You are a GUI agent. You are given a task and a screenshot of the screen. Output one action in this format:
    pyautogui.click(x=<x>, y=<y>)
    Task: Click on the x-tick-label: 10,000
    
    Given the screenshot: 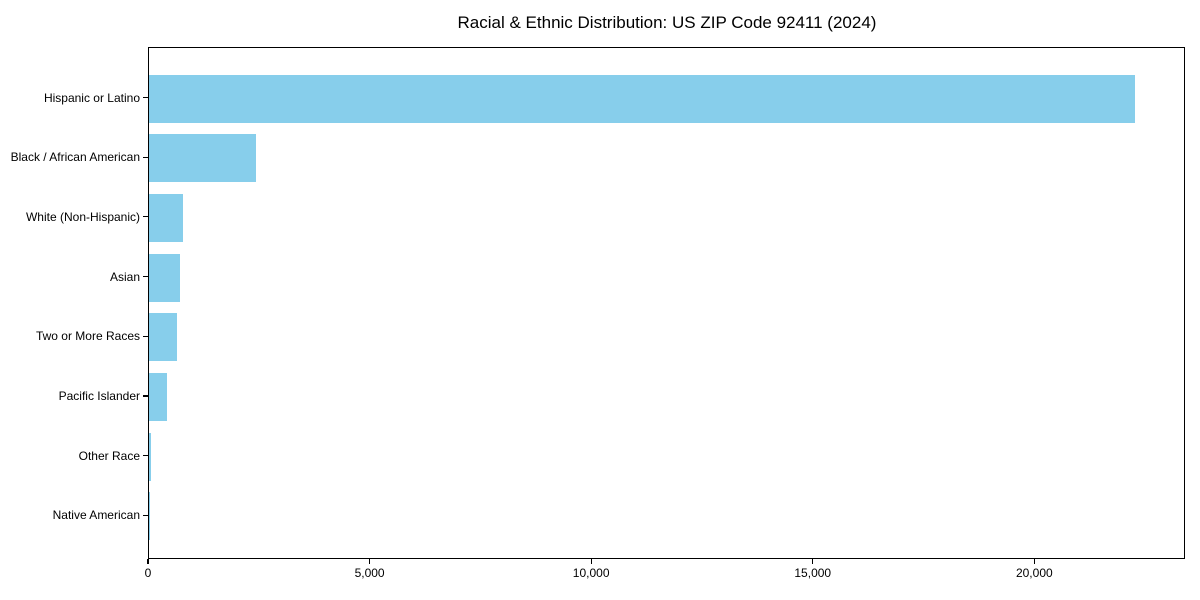 What is the action you would take?
    pyautogui.click(x=591, y=573)
    